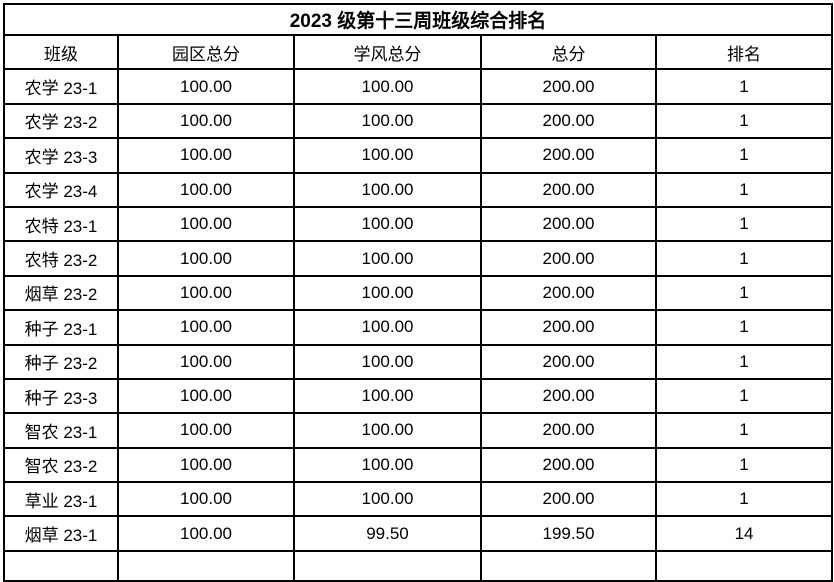 The image size is (834, 582). Describe the element at coordinates (61, 465) in the screenshot. I see `cell-class: 智农 23-2` at that location.